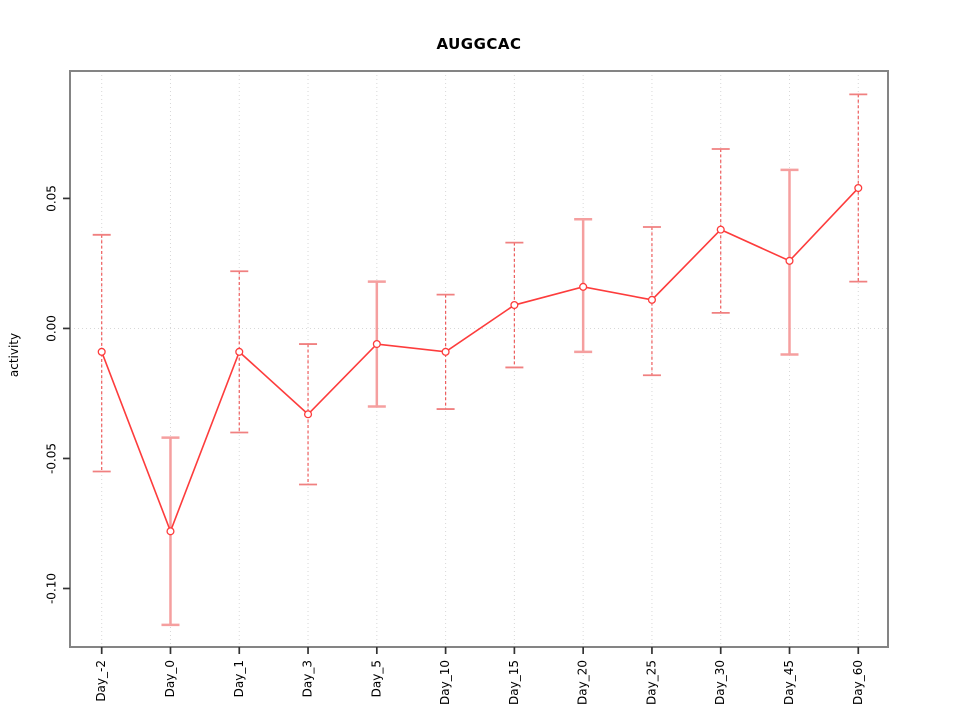 The width and height of the screenshot is (960, 720). What do you see at coordinates (239, 678) in the screenshot?
I see `x-tick-label: Day_1` at bounding box center [239, 678].